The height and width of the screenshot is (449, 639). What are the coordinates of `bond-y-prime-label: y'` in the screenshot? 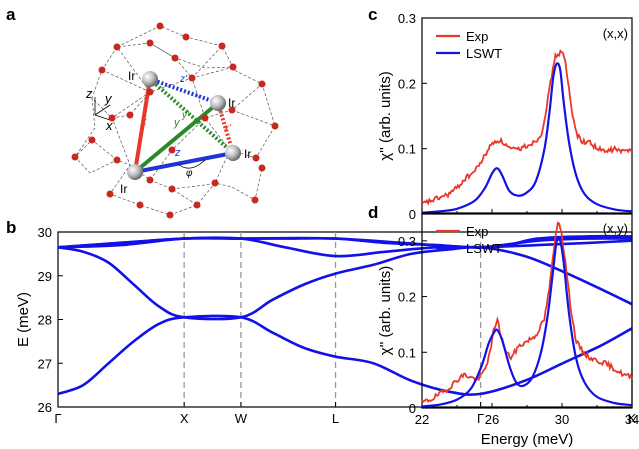 It's located at (185, 115).